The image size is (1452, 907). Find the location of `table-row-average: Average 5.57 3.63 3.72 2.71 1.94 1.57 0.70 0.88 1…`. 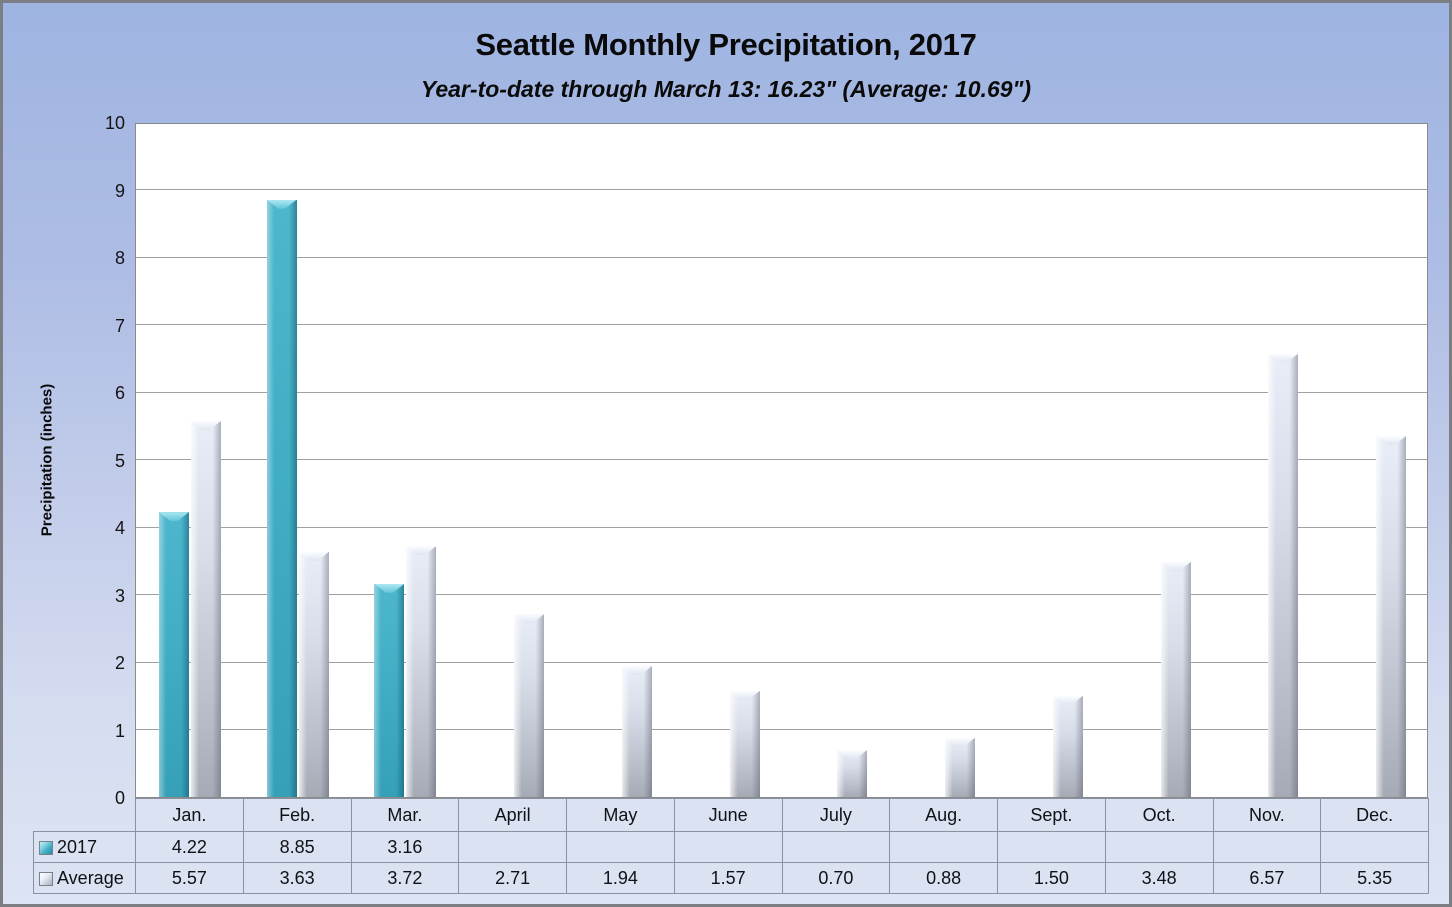

table-row-average: Average 5.57 3.63 3.72 2.71 1.94 1.57 0.70 0.88 1… is located at coordinates (731, 878).